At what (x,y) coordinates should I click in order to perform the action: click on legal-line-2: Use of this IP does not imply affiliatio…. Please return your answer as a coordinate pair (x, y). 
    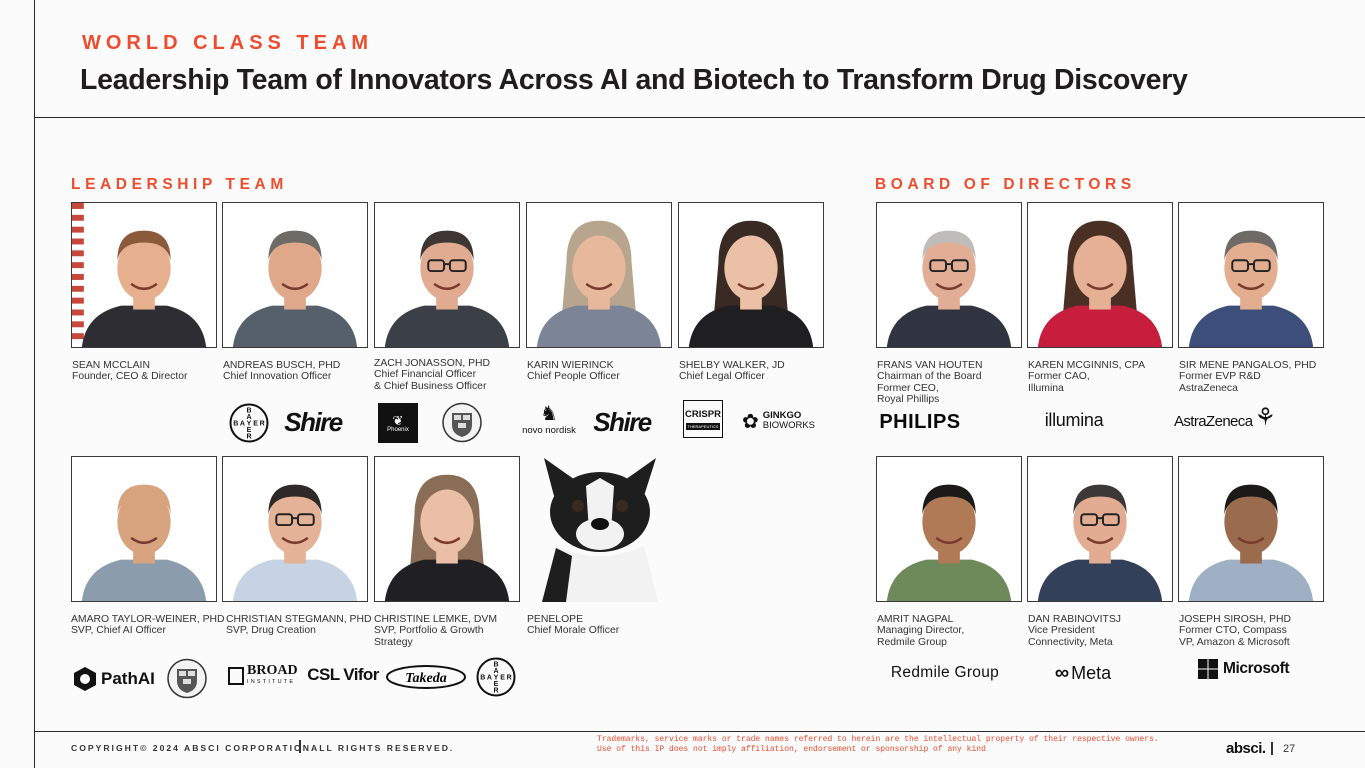
    Looking at the image, I should click on (791, 749).